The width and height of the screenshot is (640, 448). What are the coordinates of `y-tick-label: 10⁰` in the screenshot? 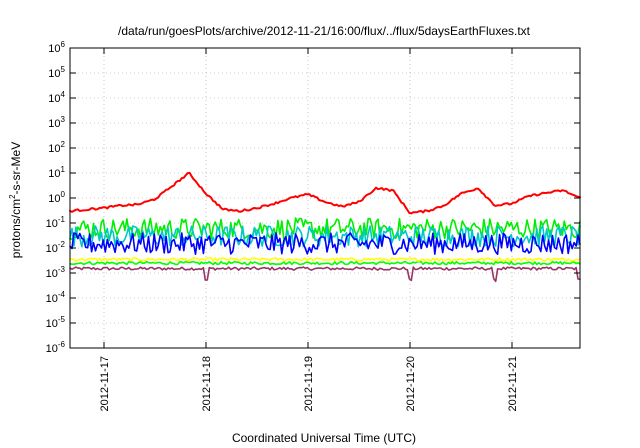 It's located at (56, 197).